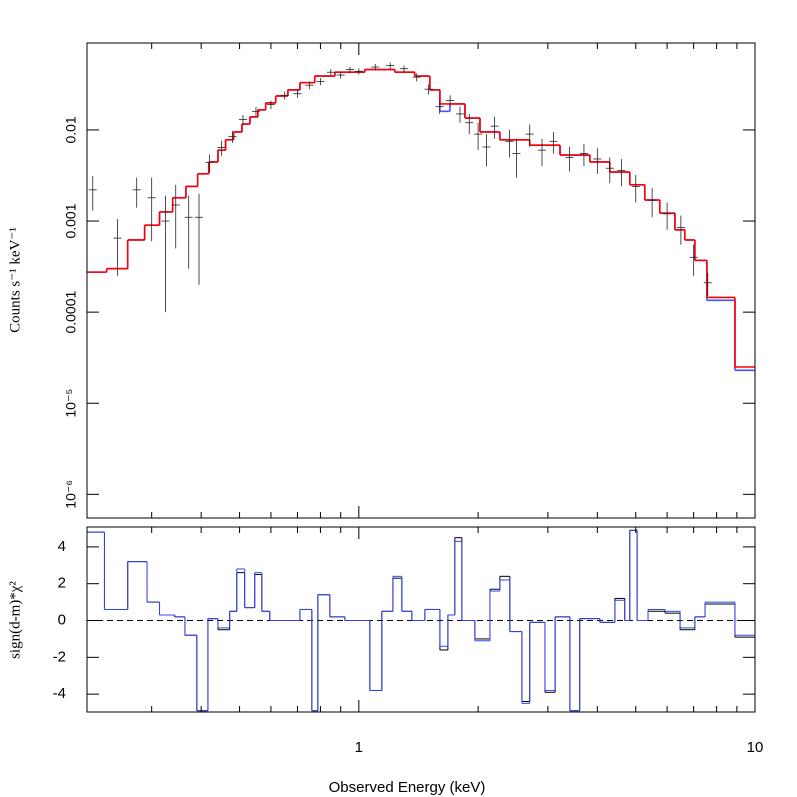  I want to click on x-tick-label: 10, so click(755, 747).